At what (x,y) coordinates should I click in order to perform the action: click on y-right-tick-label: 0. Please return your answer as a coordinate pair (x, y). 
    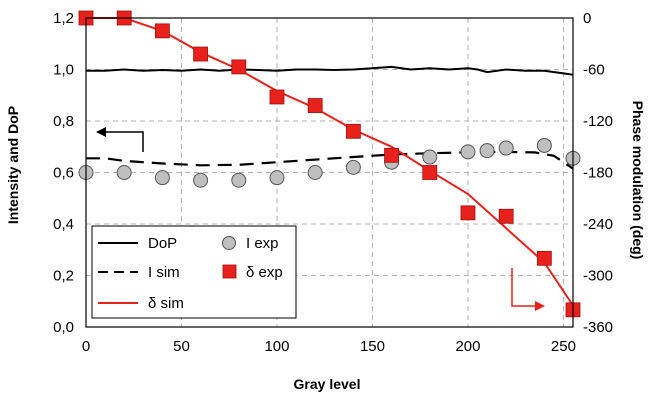
    Looking at the image, I should click on (587, 18).